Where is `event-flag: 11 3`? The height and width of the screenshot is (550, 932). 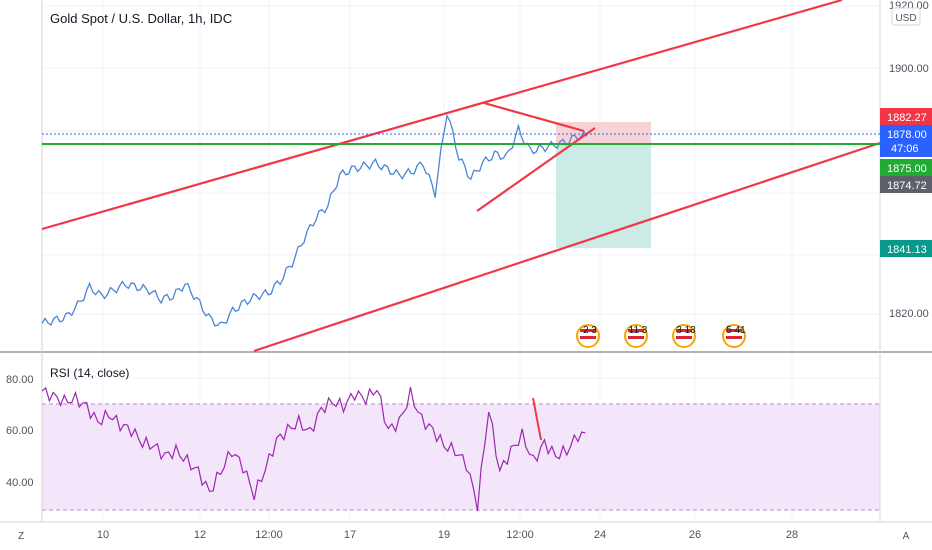 event-flag: 11 3 is located at coordinates (636, 336).